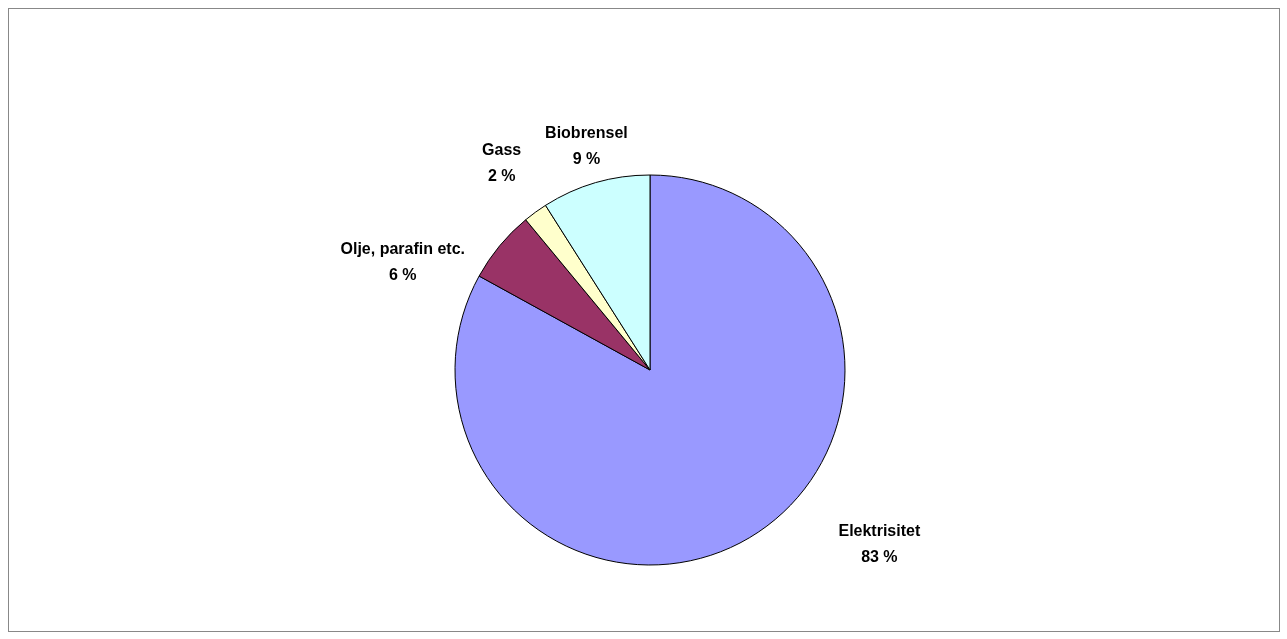  Describe the element at coordinates (402, 249) in the screenshot. I see `slice-label: Olje, parafin etc.` at that location.